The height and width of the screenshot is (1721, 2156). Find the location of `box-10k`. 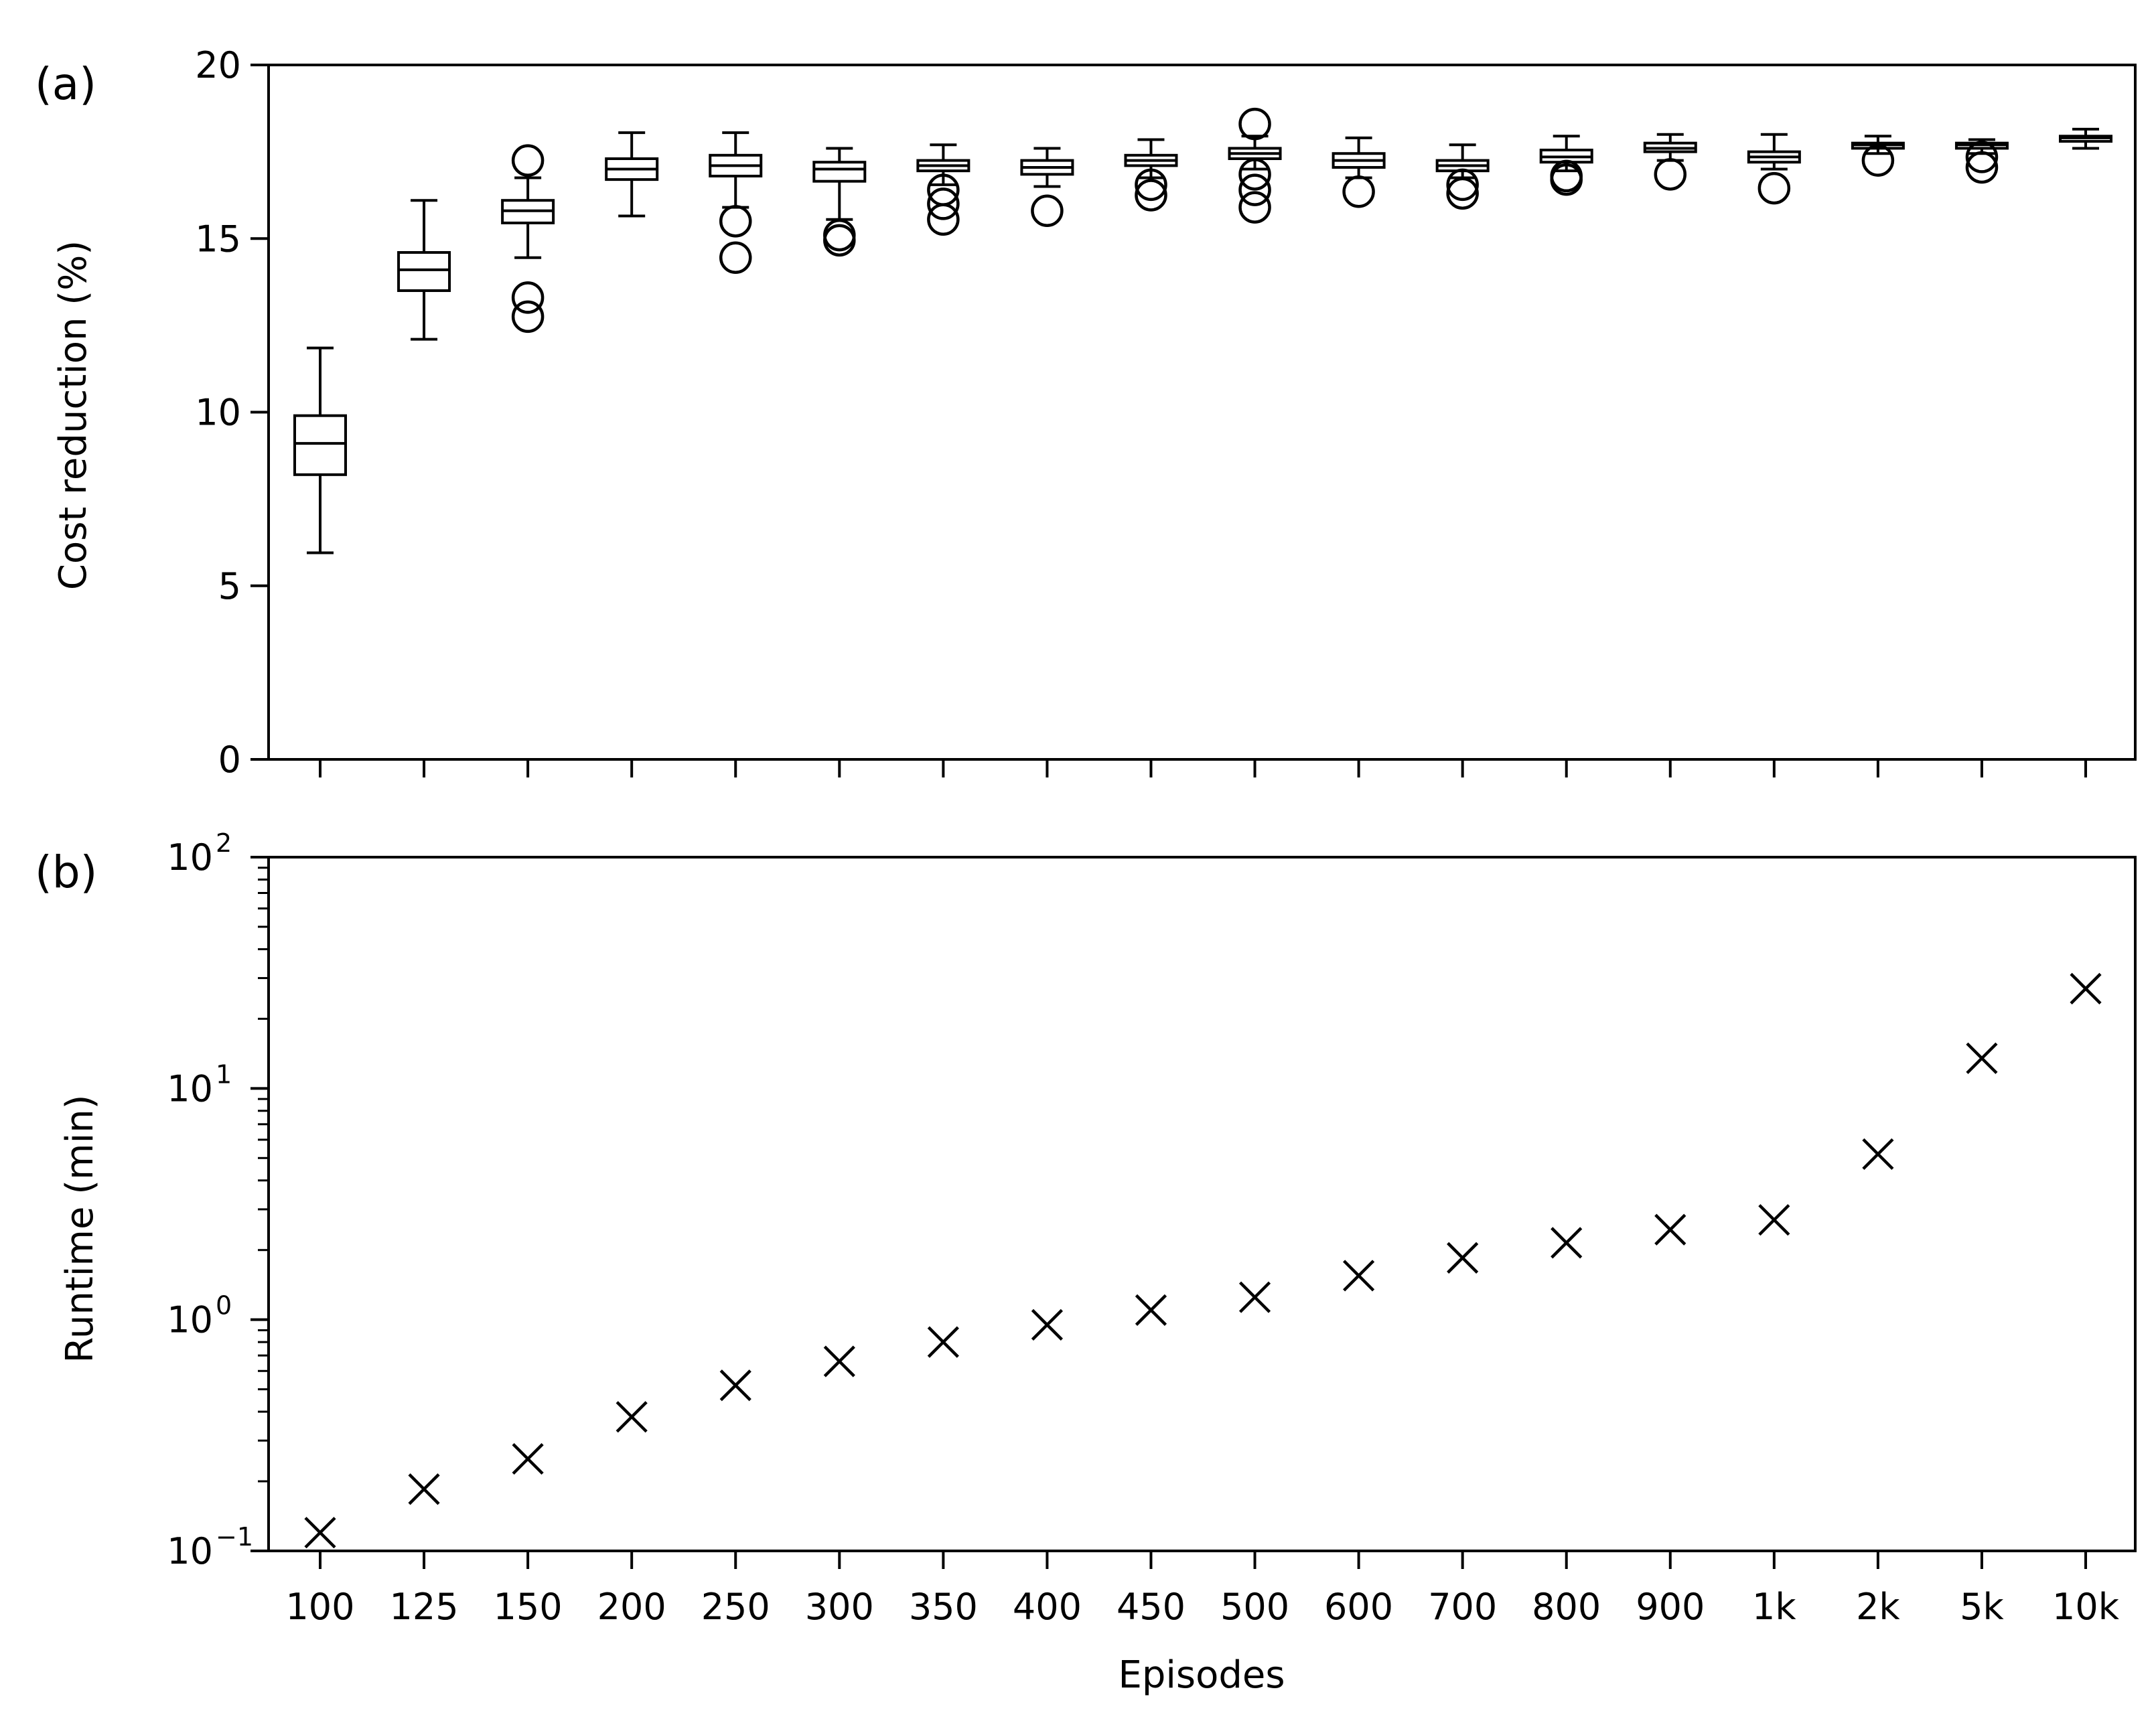

box-10k is located at coordinates (2086, 138).